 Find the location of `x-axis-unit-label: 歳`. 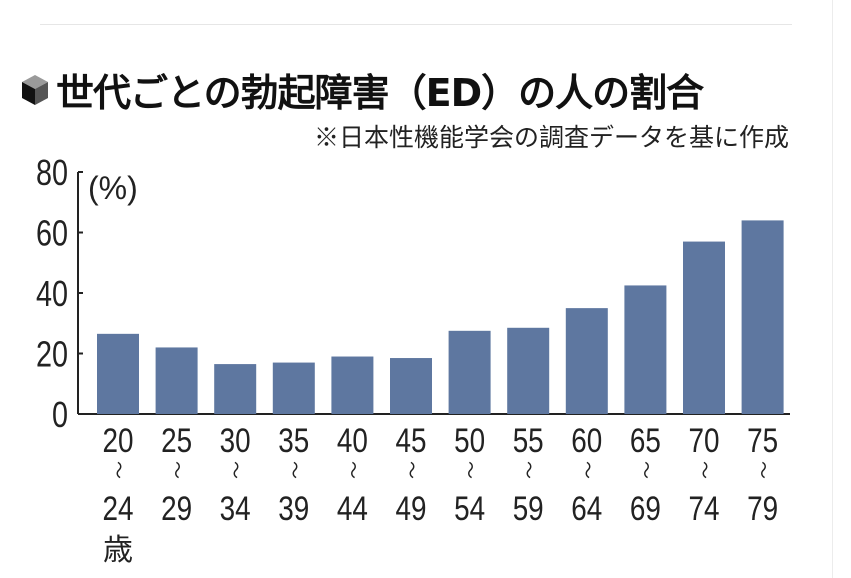

x-axis-unit-label: 歳 is located at coordinates (118, 550).